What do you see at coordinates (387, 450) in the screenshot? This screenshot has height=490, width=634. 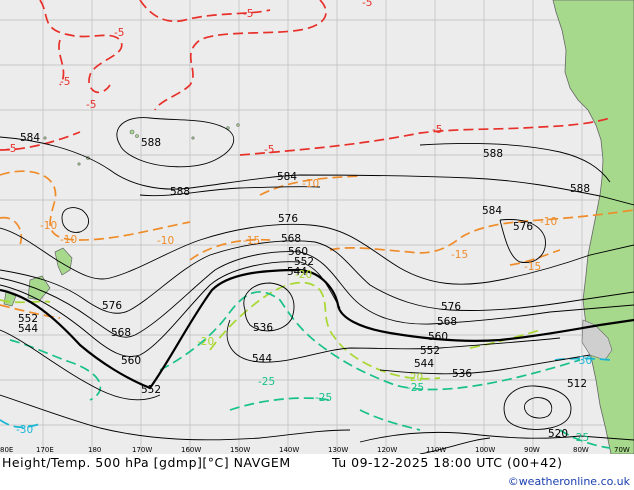 I see `longitude-label: 120W` at bounding box center [387, 450].